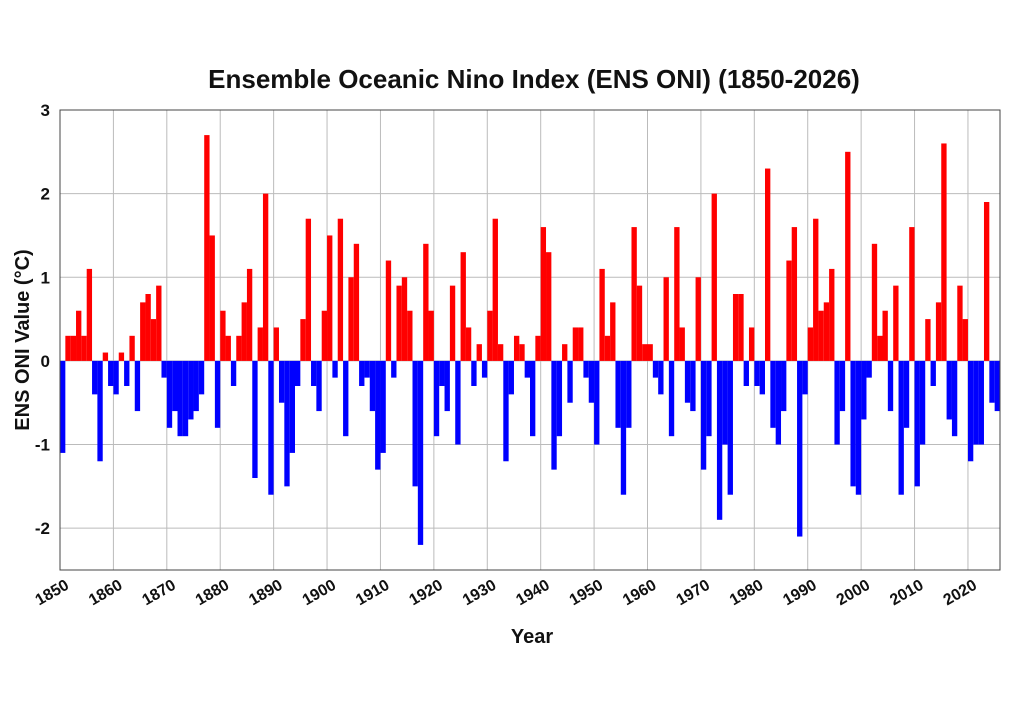 The height and width of the screenshot is (725, 1024). Describe the element at coordinates (42, 445) in the screenshot. I see `y-tick-label: -1` at that location.